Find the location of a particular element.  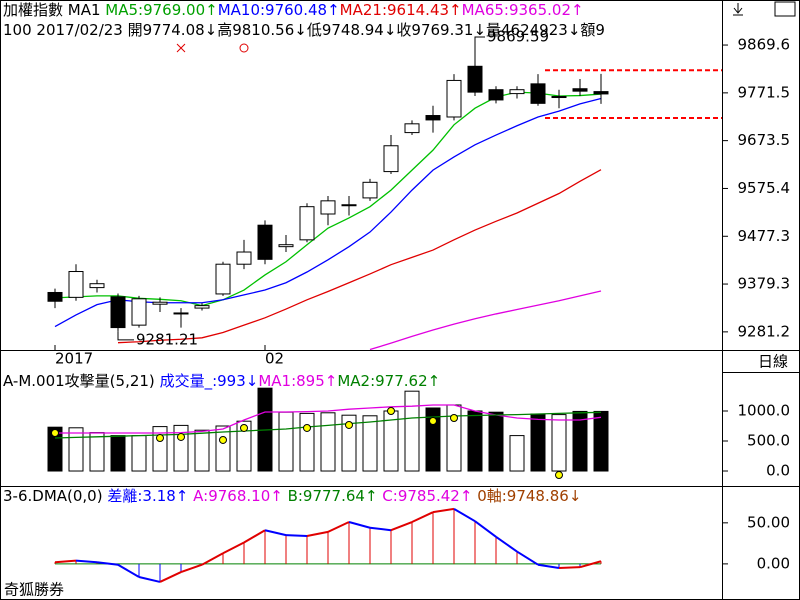

header-item: 3-6.DMA(0,0) is located at coordinates (55, 496).